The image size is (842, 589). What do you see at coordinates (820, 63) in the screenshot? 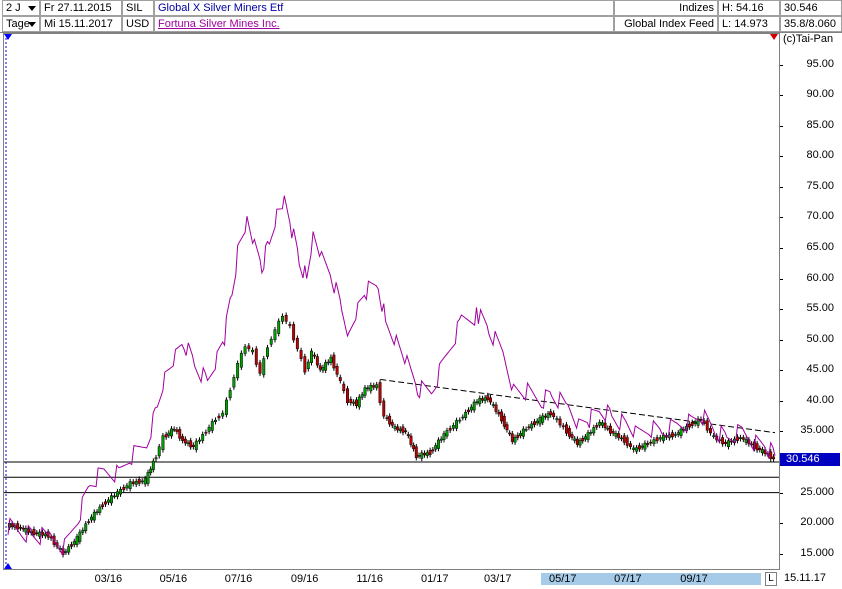
I see `y-tick-label: 95.00` at bounding box center [820, 63].